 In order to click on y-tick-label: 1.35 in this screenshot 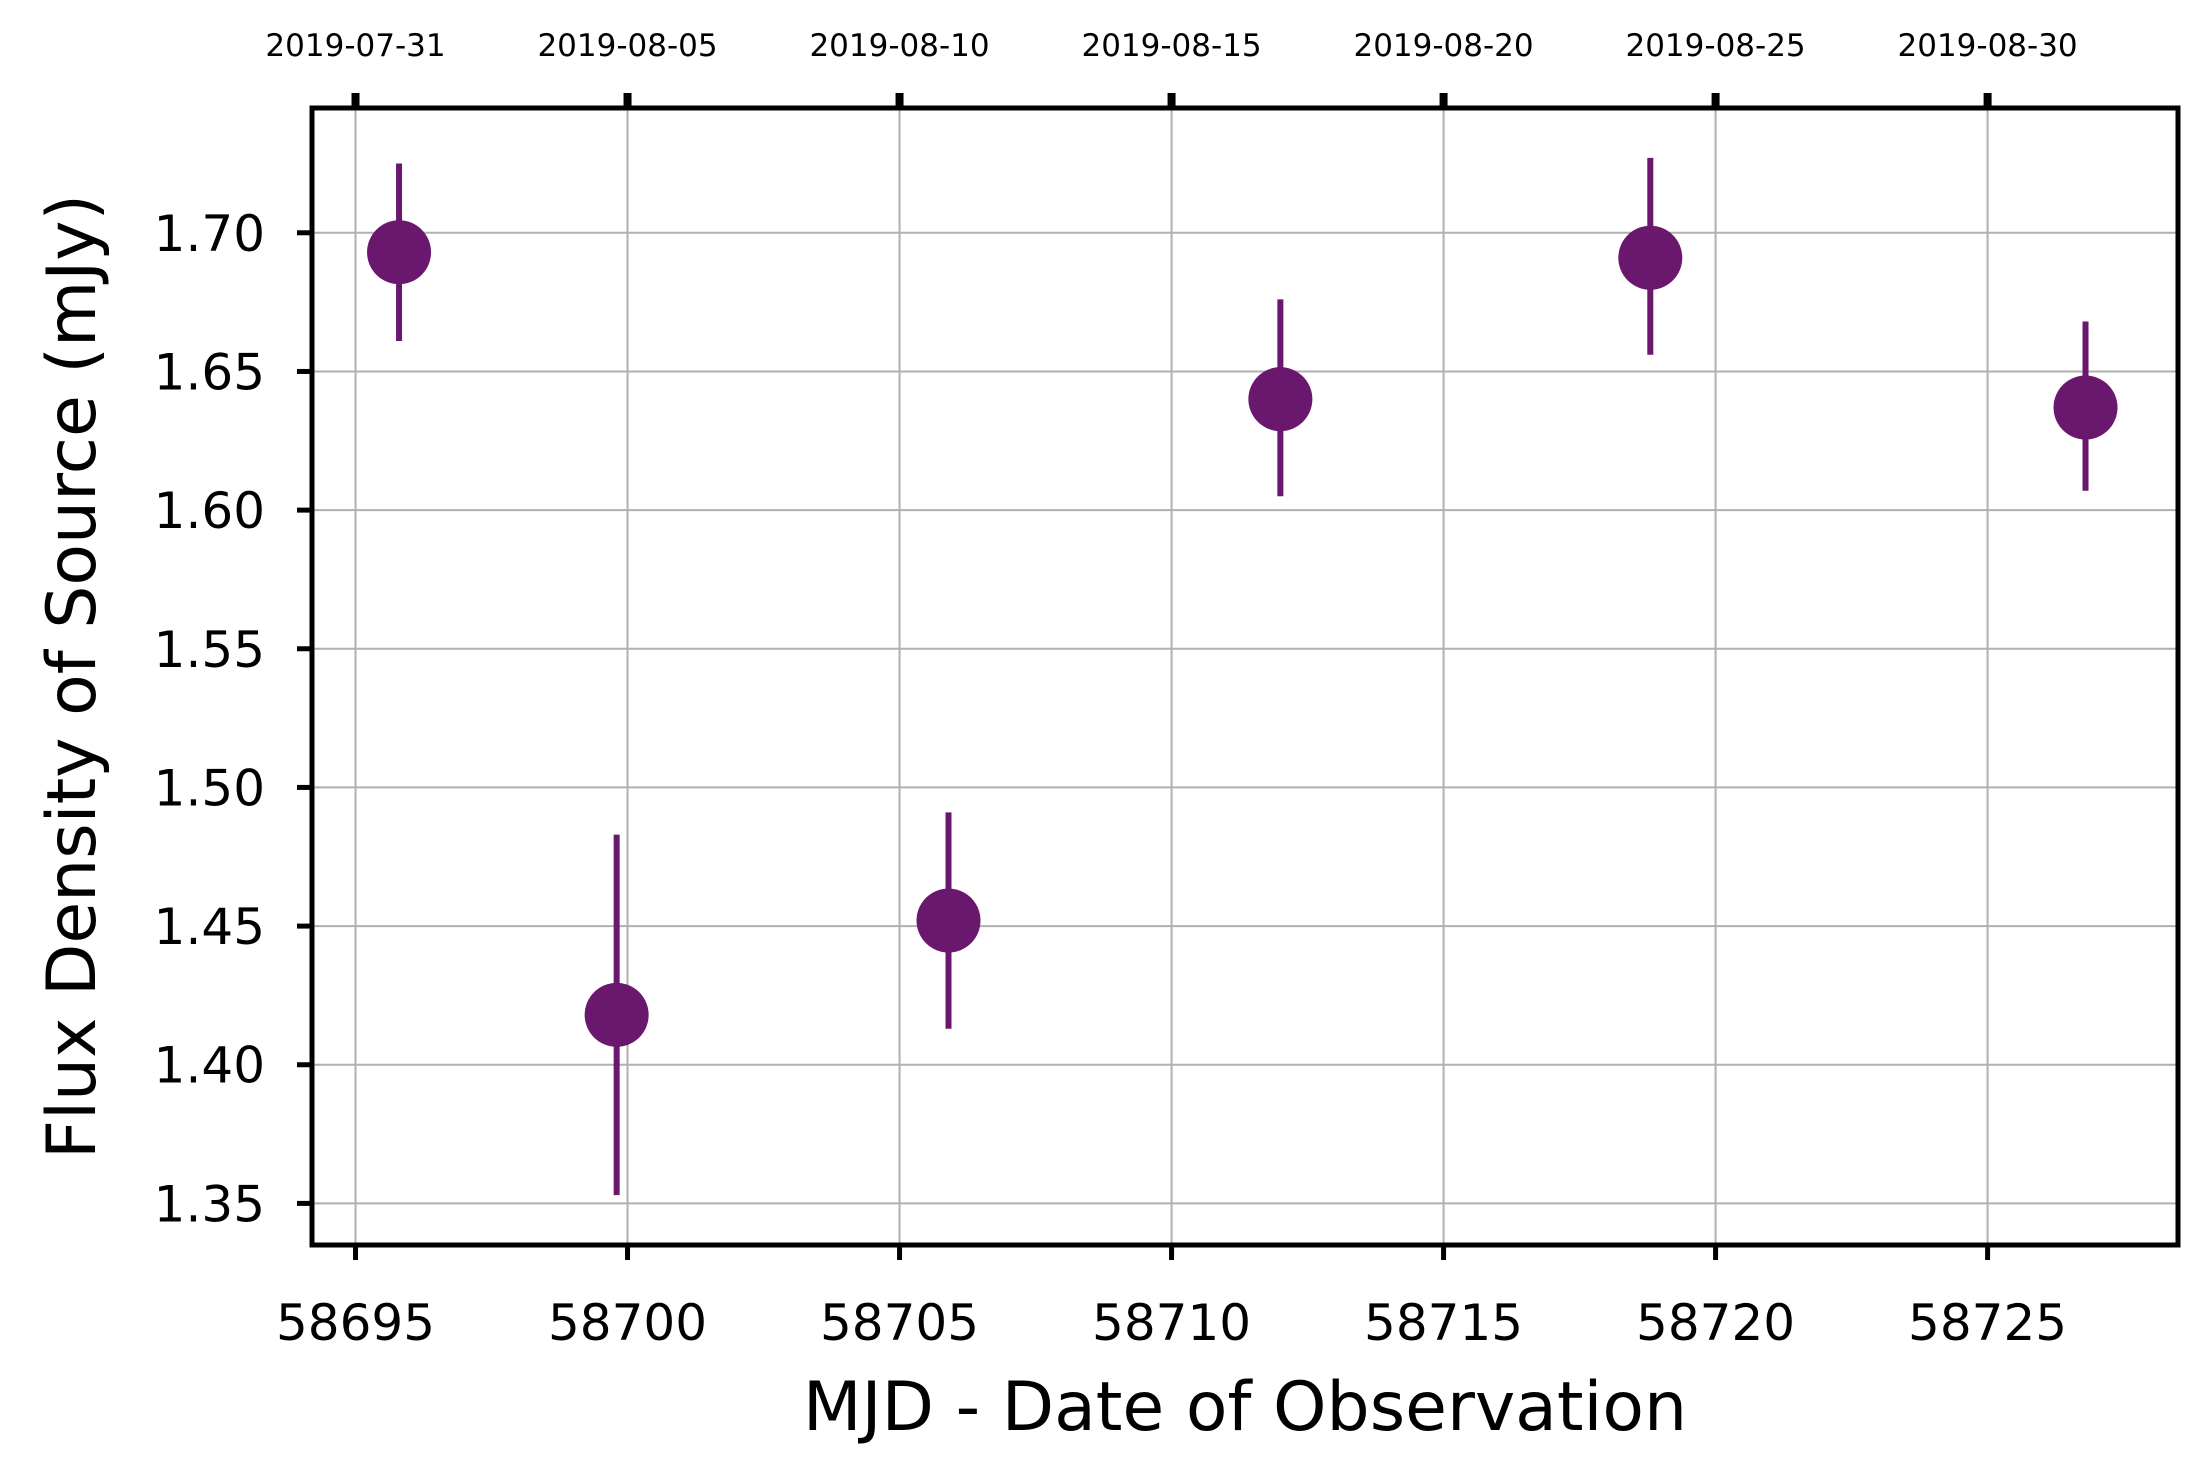, I will do `click(209, 1204)`.